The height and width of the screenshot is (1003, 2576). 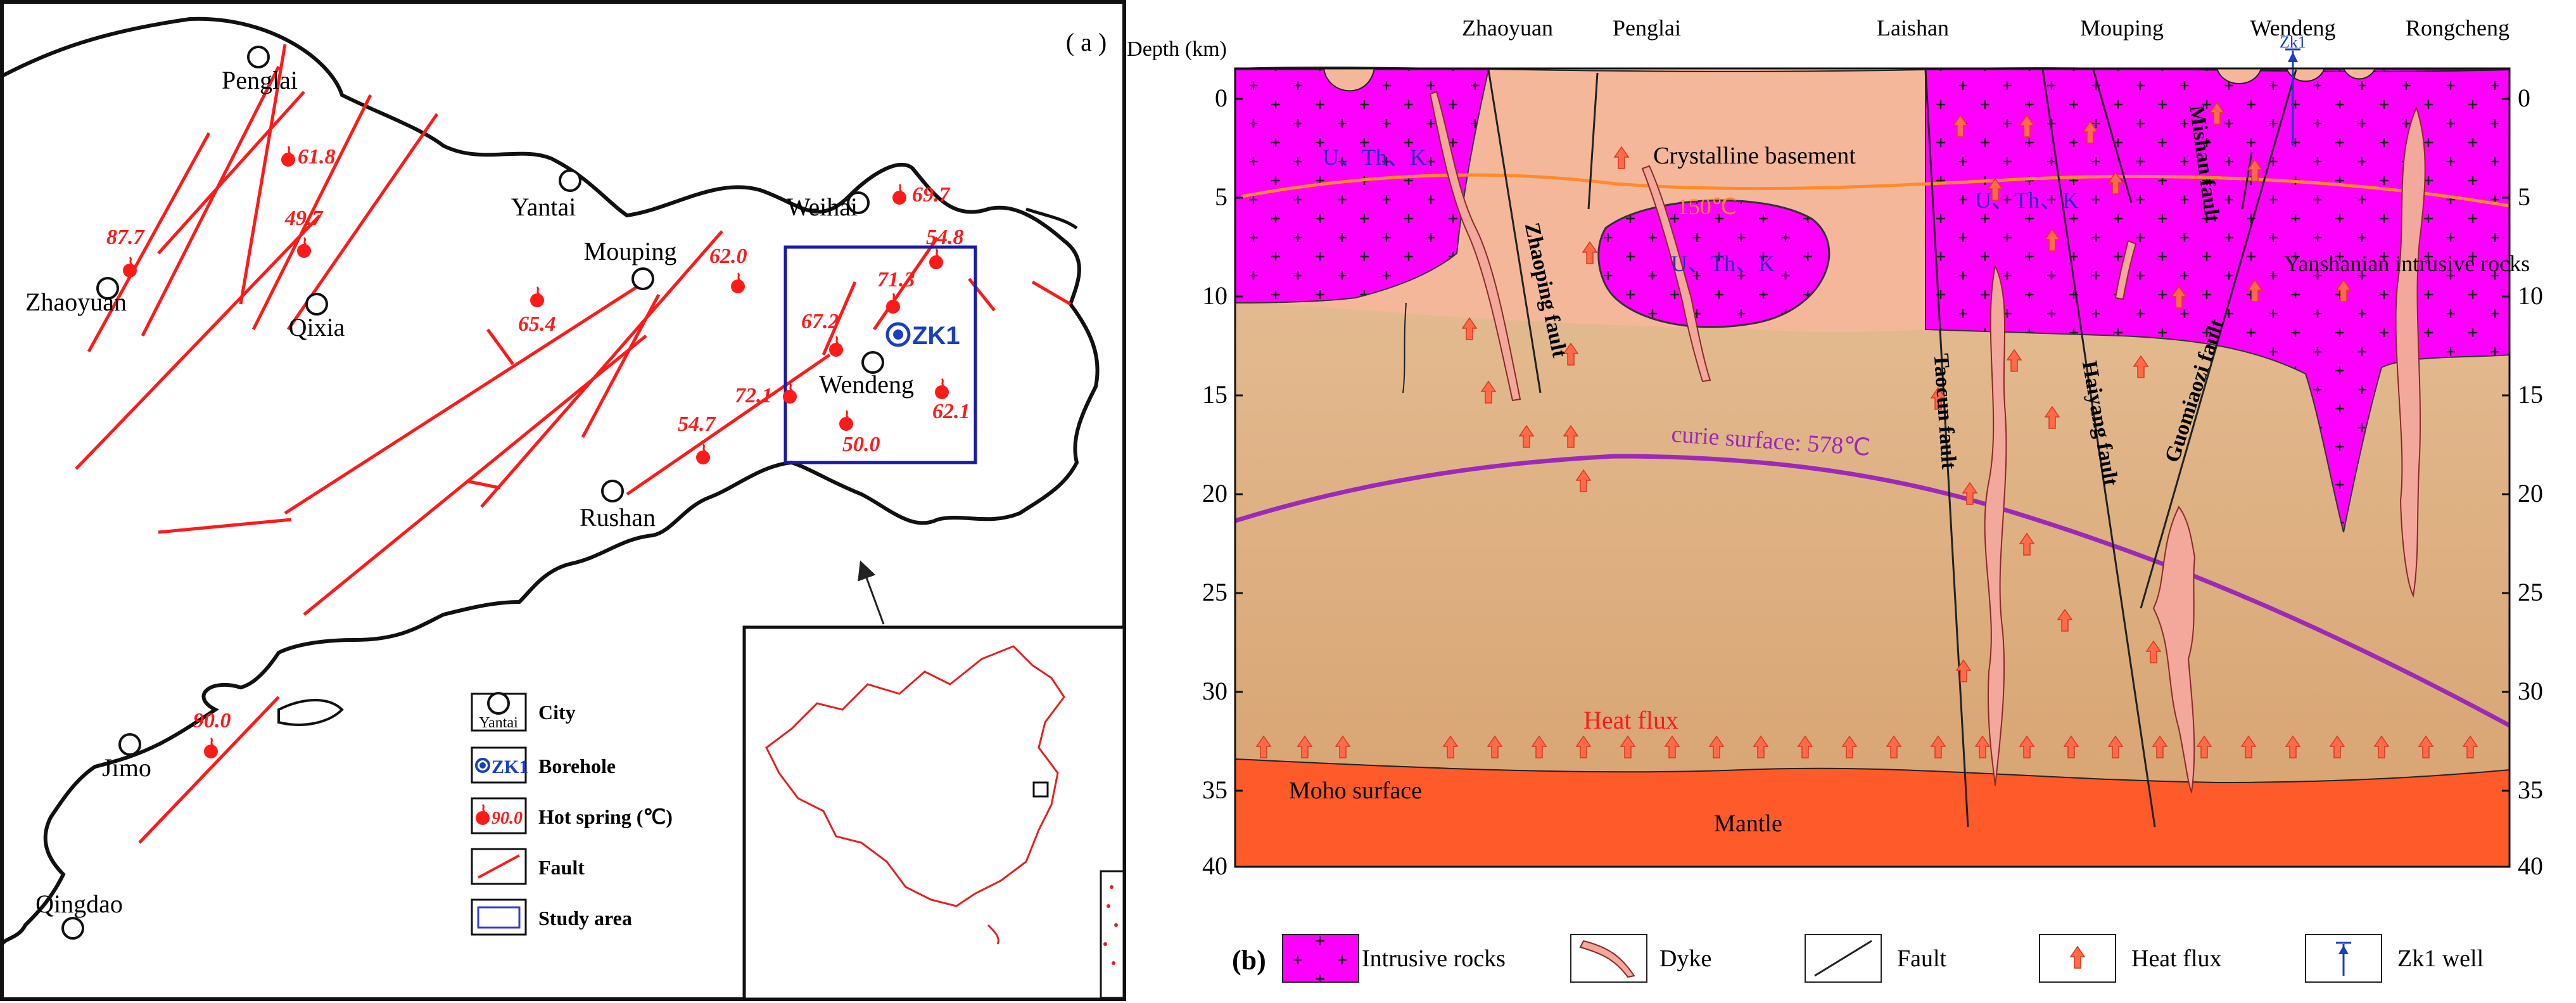 I want to click on hot-spring: 54.7, so click(x=697, y=439).